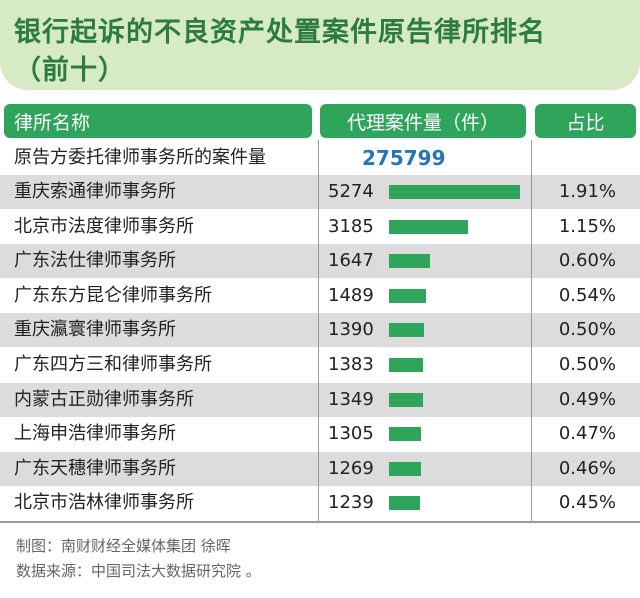 The image size is (640, 598). What do you see at coordinates (351, 226) in the screenshot?
I see `case-count: 3185` at bounding box center [351, 226].